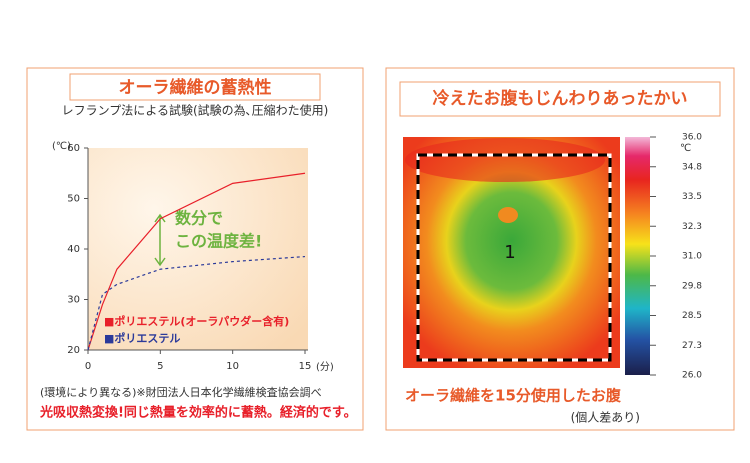 The height and width of the screenshot is (463, 750). I want to click on scale-label: 26.0, so click(692, 376).